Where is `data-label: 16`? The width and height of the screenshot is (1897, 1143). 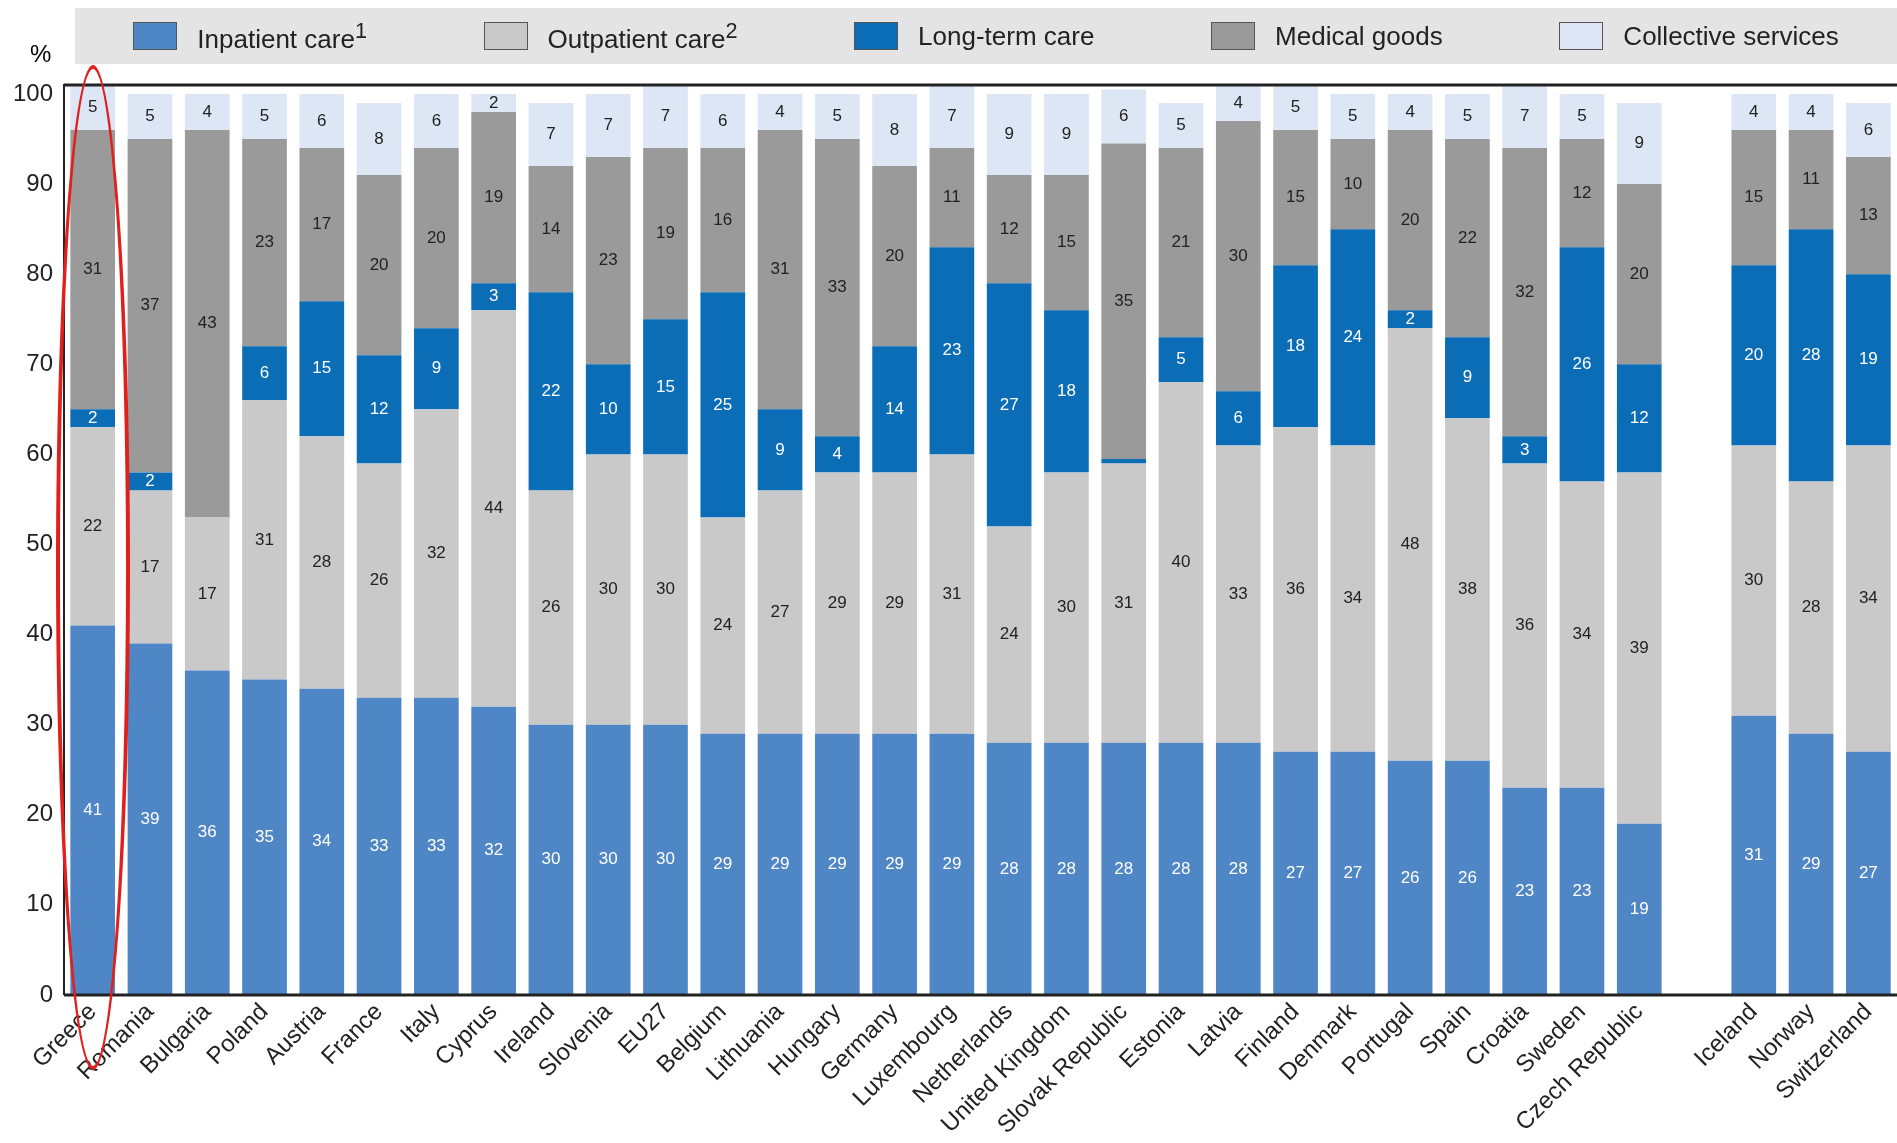 data-label: 16 is located at coordinates (723, 219).